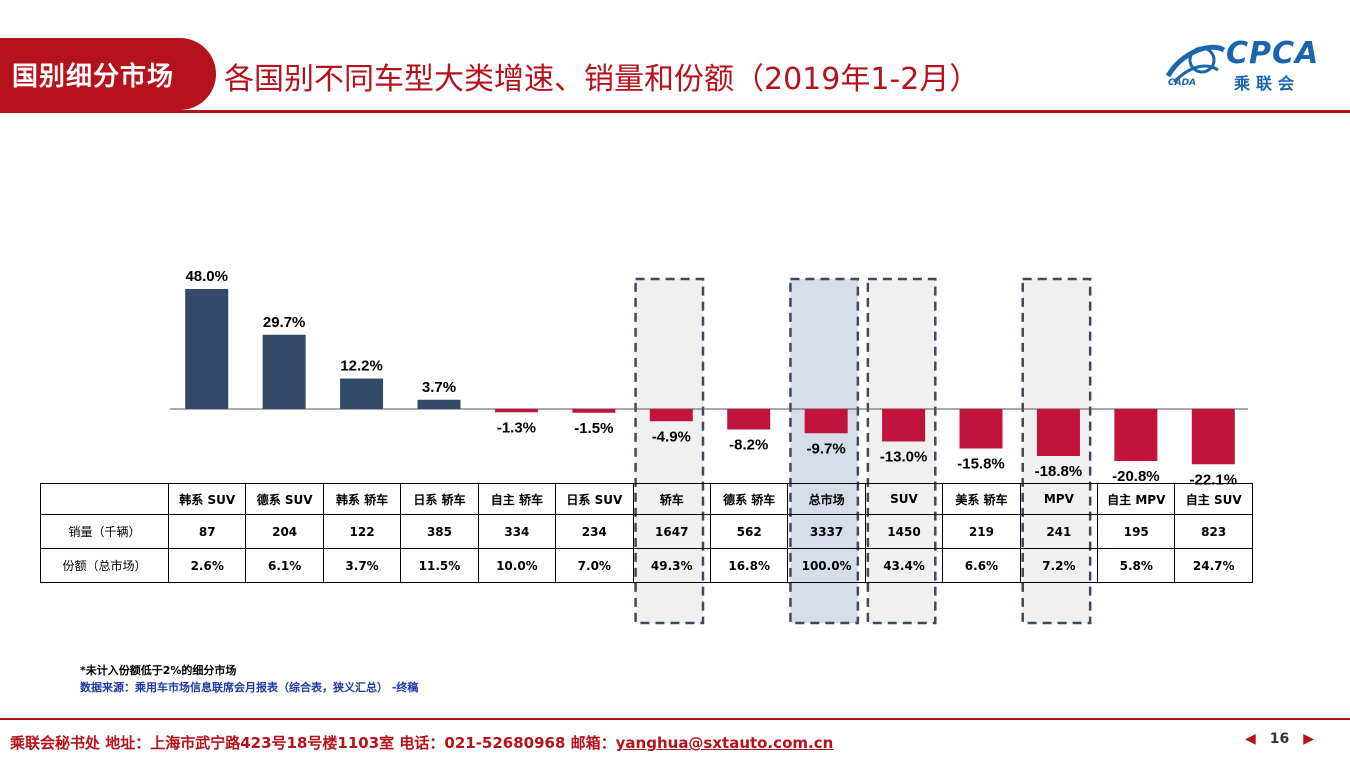 This screenshot has height=759, width=1350. What do you see at coordinates (104, 565) in the screenshot?
I see `row-label: 份额（总市场）` at bounding box center [104, 565].